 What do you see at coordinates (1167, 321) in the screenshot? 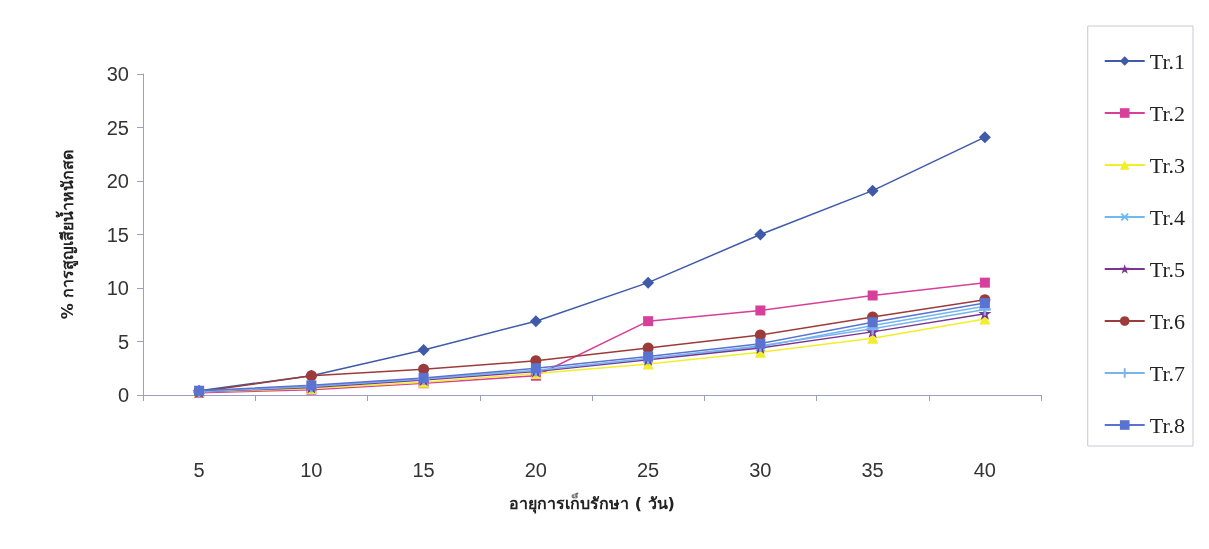
I see `legend-label: Tr.6` at bounding box center [1167, 321].